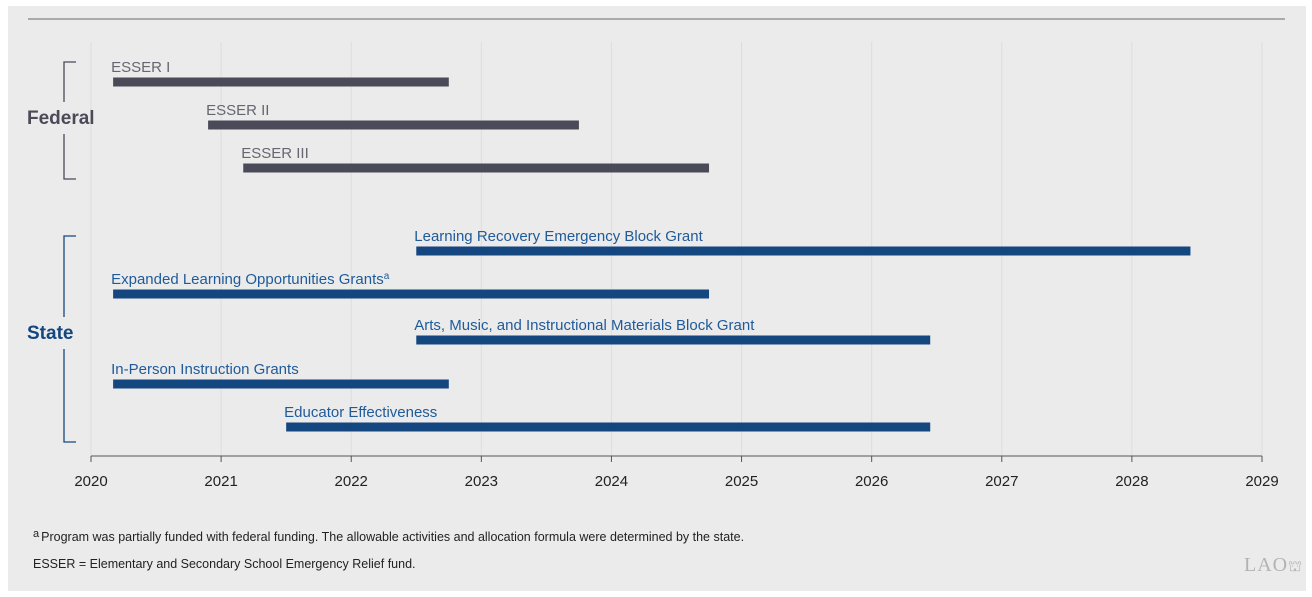 The image size is (1312, 597). What do you see at coordinates (140, 67) in the screenshot?
I see `bar-label: ESSER I` at bounding box center [140, 67].